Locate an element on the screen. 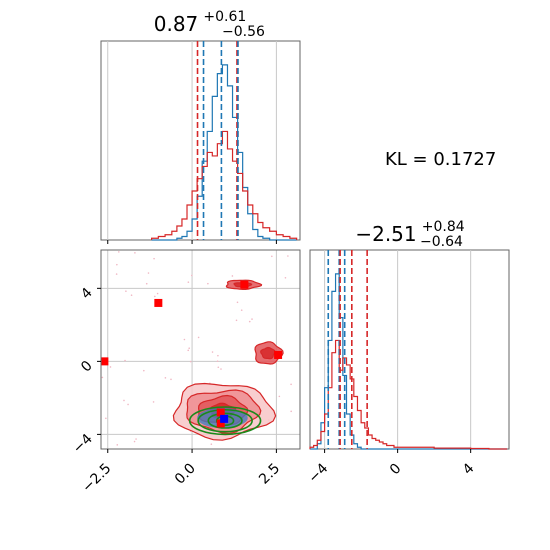 This screenshot has height=550, width=550. joint-frame is located at coordinates (200, 349).